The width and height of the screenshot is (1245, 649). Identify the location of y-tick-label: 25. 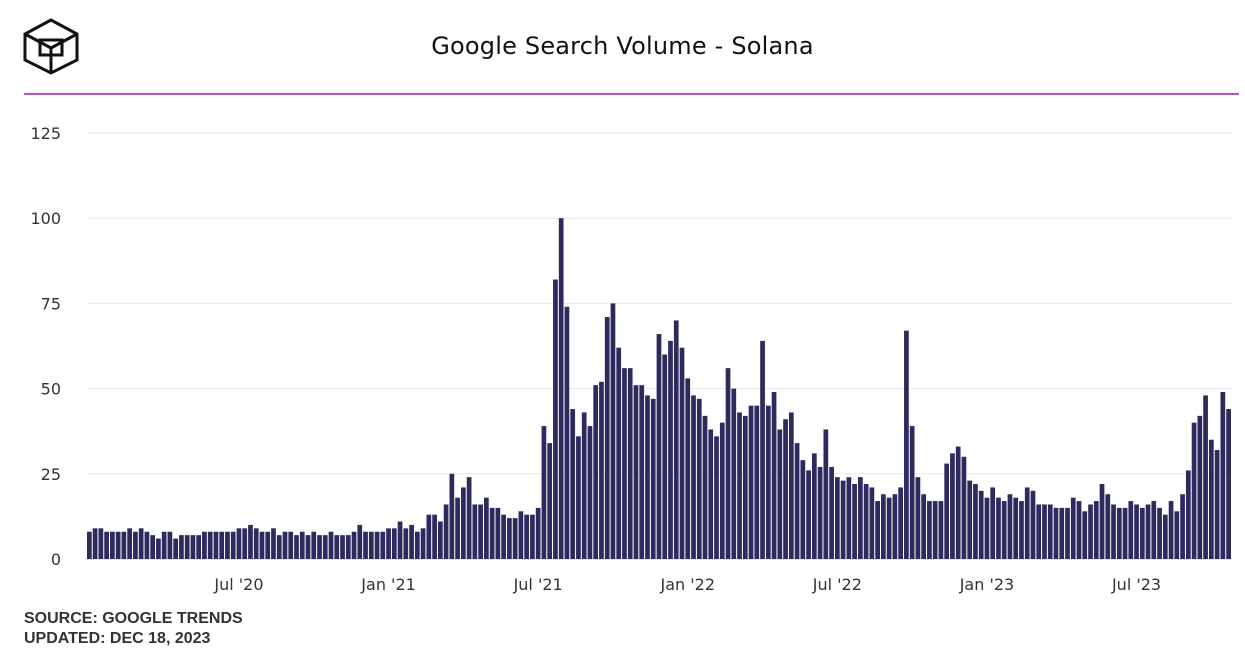
(51, 474).